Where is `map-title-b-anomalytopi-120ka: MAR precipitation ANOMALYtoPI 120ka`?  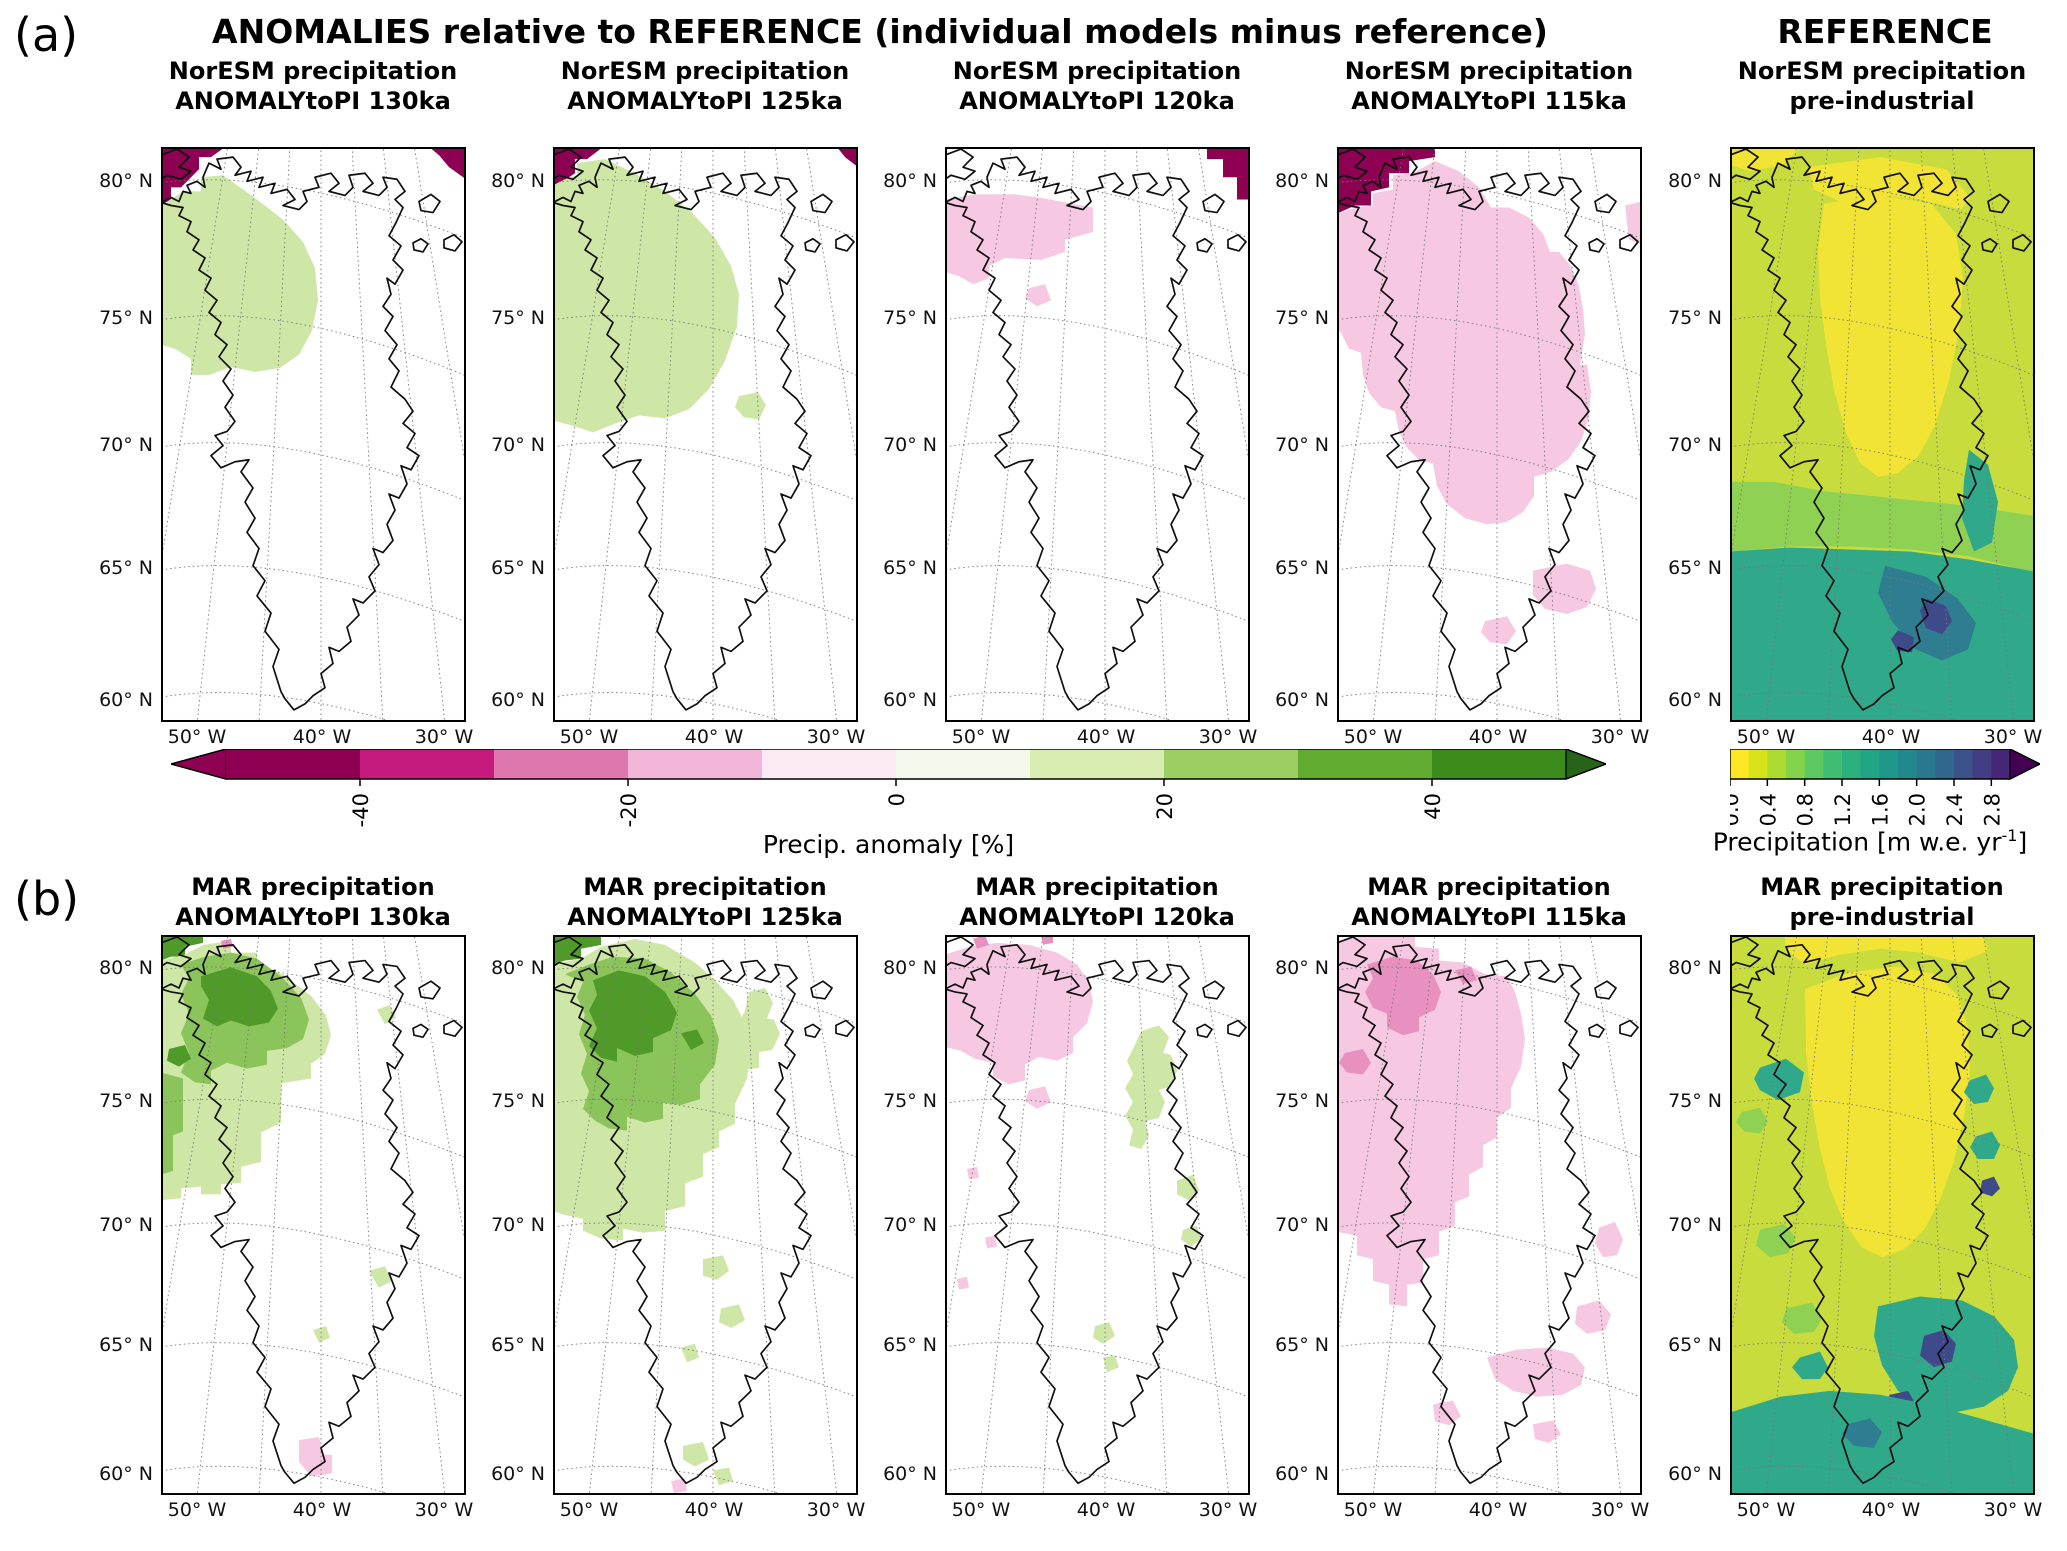
map-title-b-anomalytopi-120ka: MAR precipitation ANOMALYtoPI 120ka is located at coordinates (1097, 902).